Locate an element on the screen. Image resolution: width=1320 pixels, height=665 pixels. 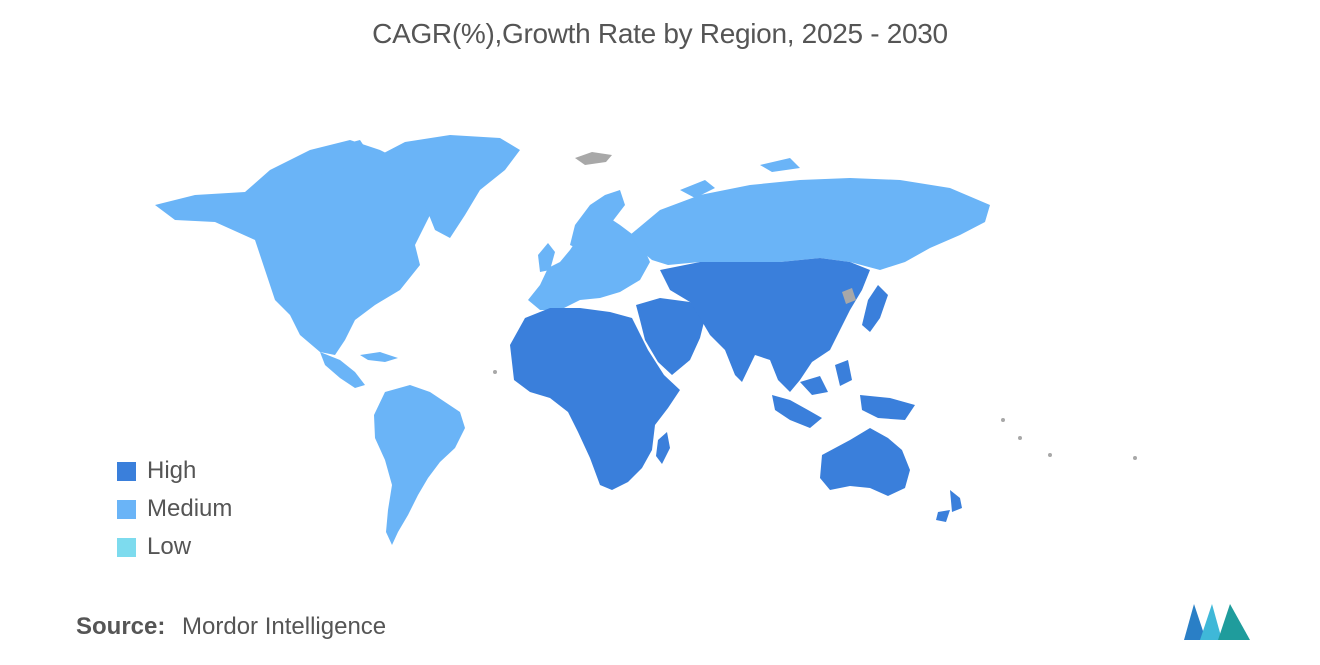
region-new-zealand is located at coordinates (949, 506).